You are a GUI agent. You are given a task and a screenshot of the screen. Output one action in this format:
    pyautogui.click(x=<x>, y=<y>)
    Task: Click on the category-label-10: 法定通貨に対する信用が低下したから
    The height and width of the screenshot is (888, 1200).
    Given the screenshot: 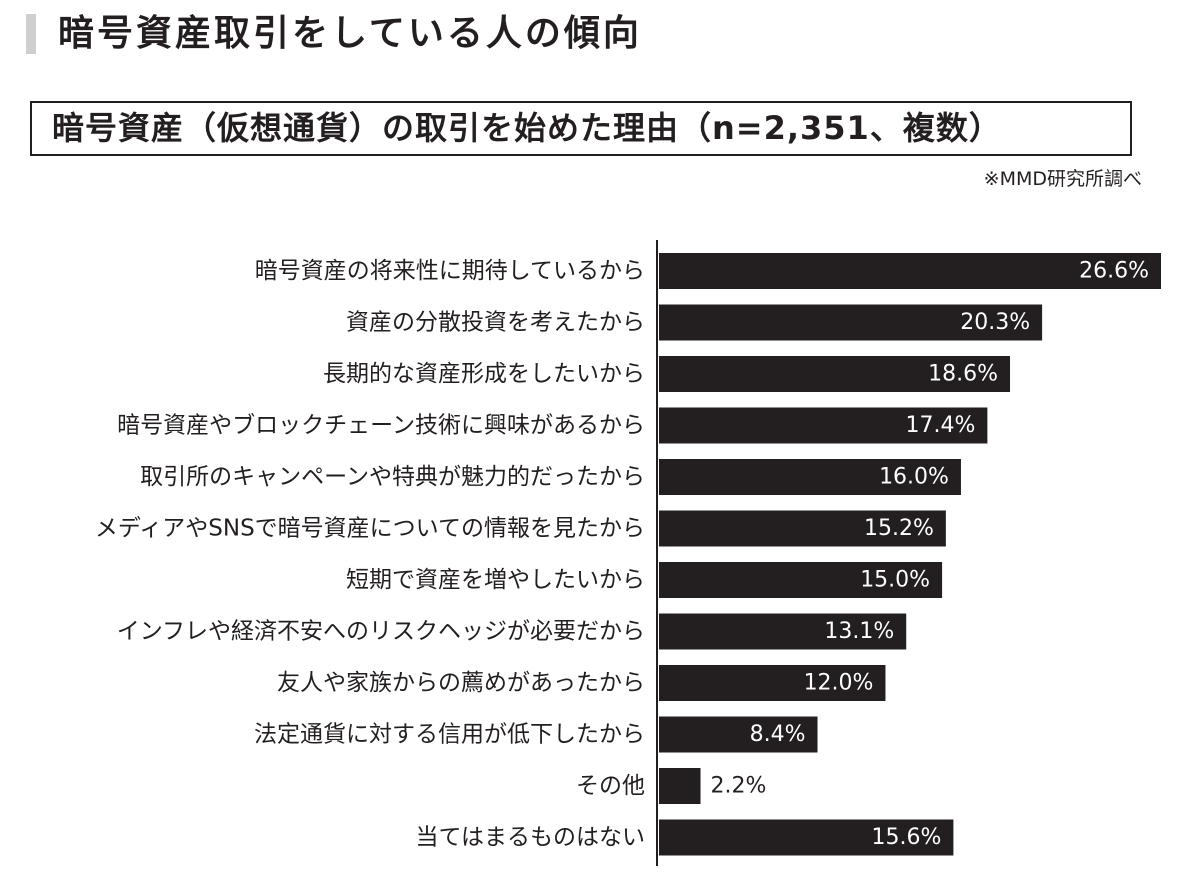 What is the action you would take?
    pyautogui.click(x=449, y=735)
    